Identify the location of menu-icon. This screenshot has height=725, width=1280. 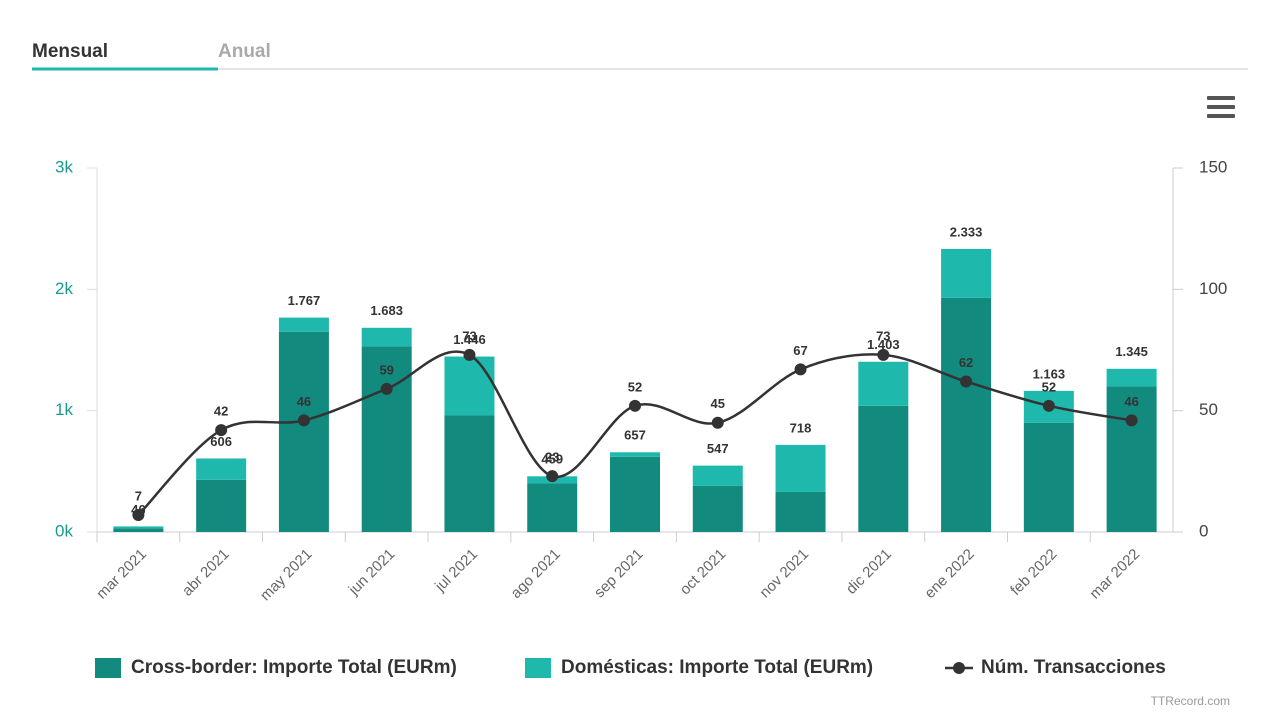
(1221, 107).